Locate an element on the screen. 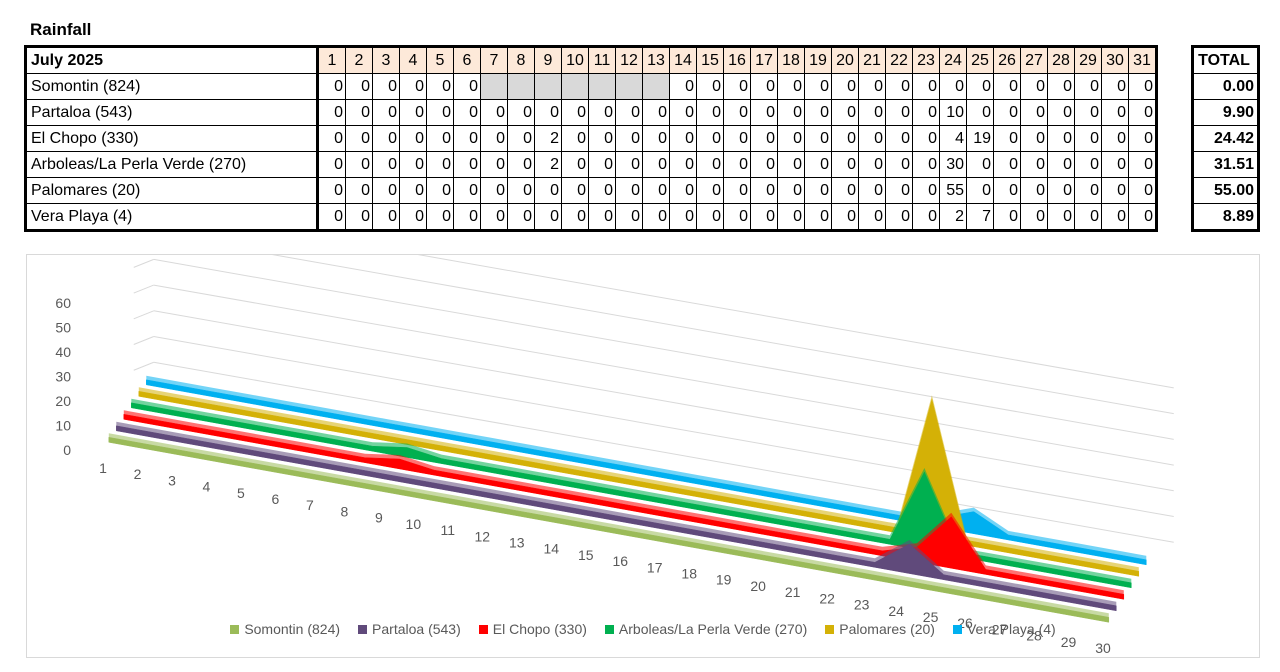 This screenshot has height=672, width=1280. day-header: 11 is located at coordinates (602, 59).